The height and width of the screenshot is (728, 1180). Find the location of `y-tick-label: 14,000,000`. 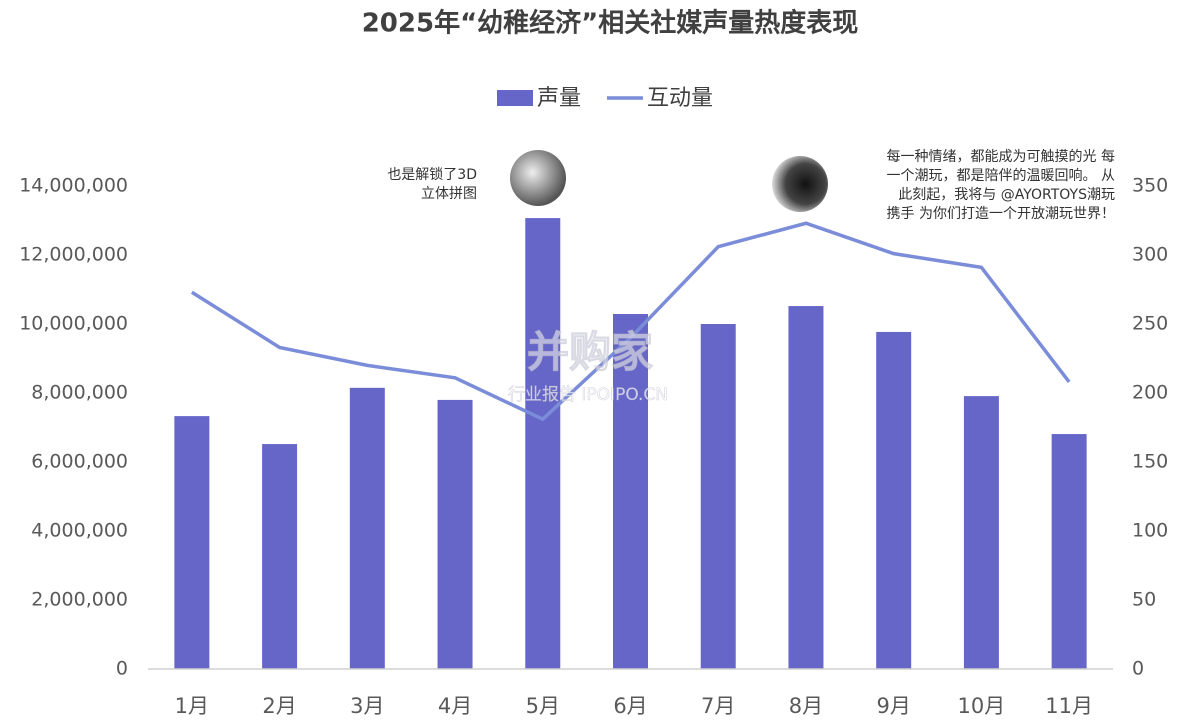

y-tick-label: 14,000,000 is located at coordinates (73, 186).